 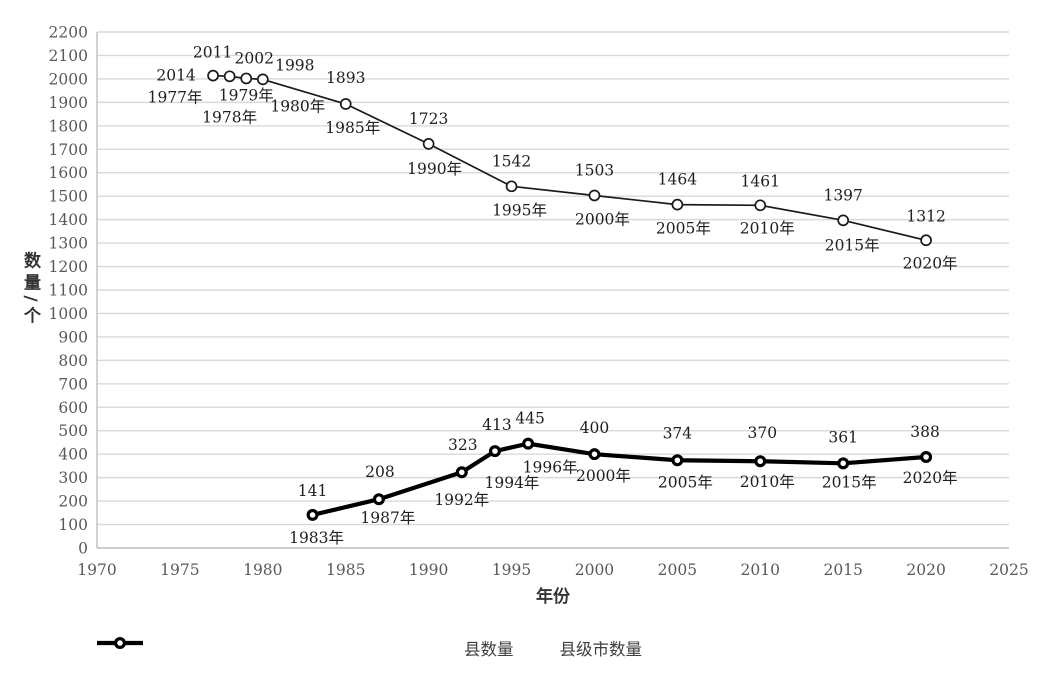 What do you see at coordinates (380, 472) in the screenshot?
I see `value-label: 208` at bounding box center [380, 472].